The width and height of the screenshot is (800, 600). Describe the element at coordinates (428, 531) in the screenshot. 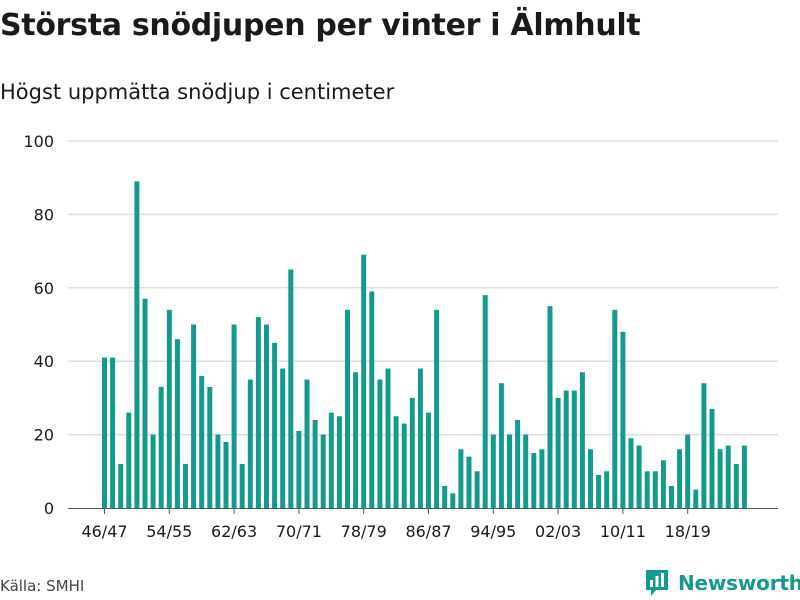

I see `x-tick-label: 86/87` at that location.